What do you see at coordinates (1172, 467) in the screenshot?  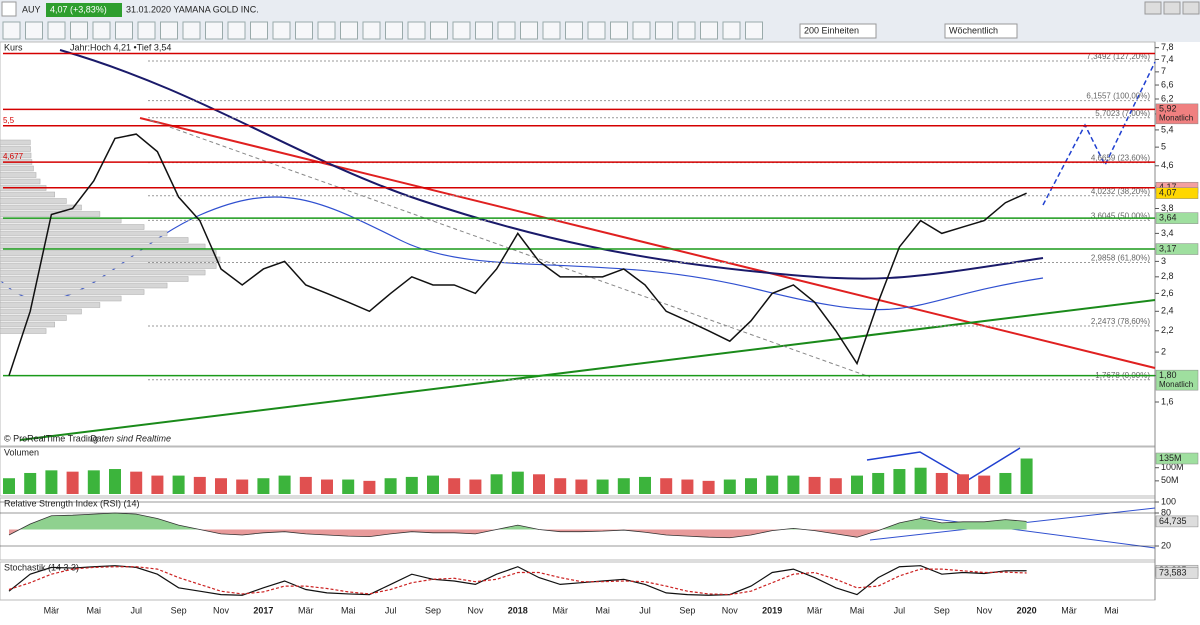 I see `y-tick-label: 100M` at bounding box center [1172, 467].